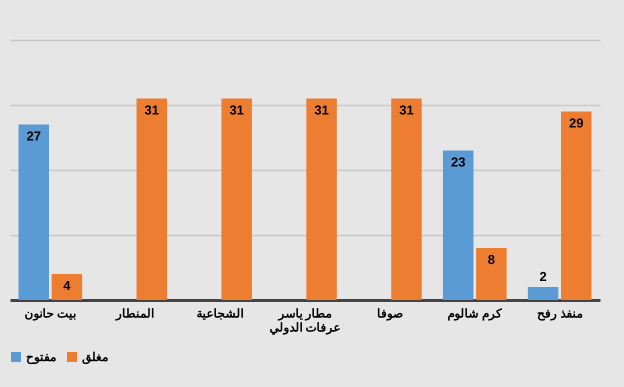 The width and height of the screenshot is (624, 387). What do you see at coordinates (220, 313) in the screenshot?
I see `x-tick-label: الشجاعية` at bounding box center [220, 313].